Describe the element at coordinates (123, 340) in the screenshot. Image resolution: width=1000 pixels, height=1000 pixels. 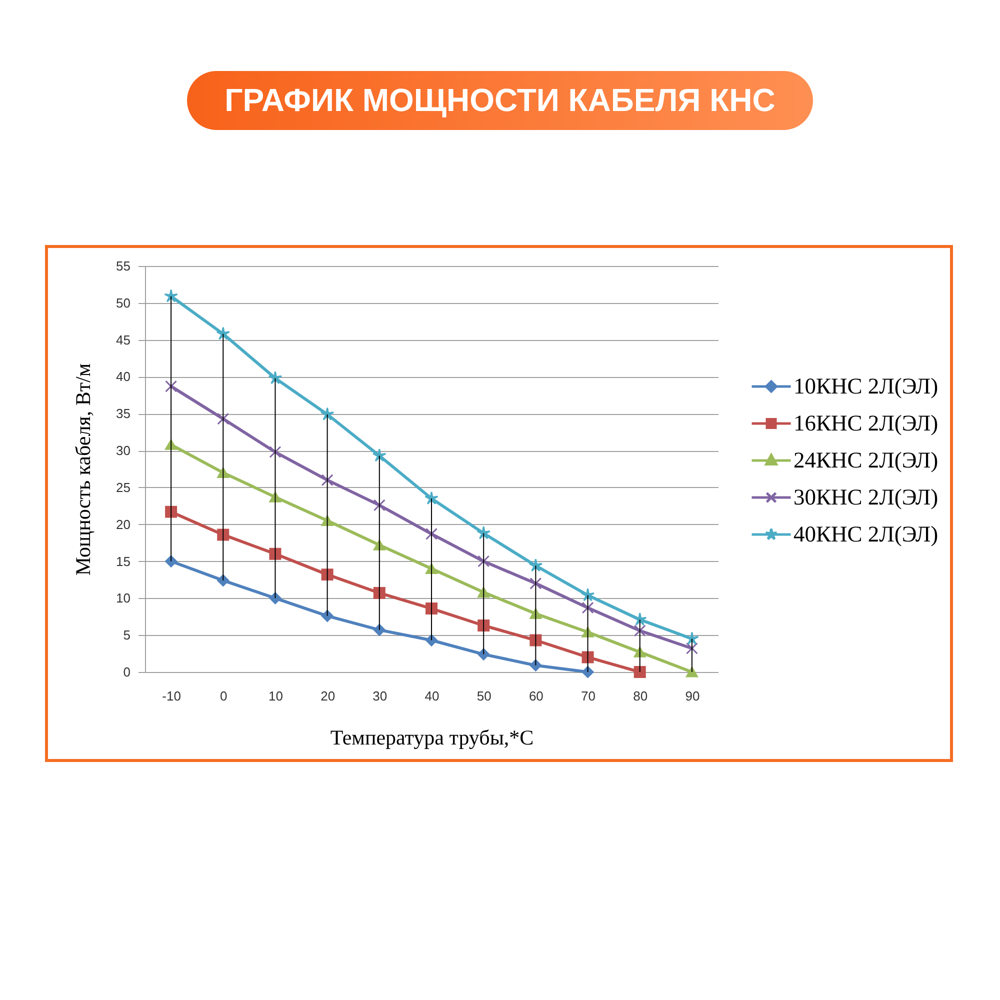
I see `y-tick-label: 45` at that location.